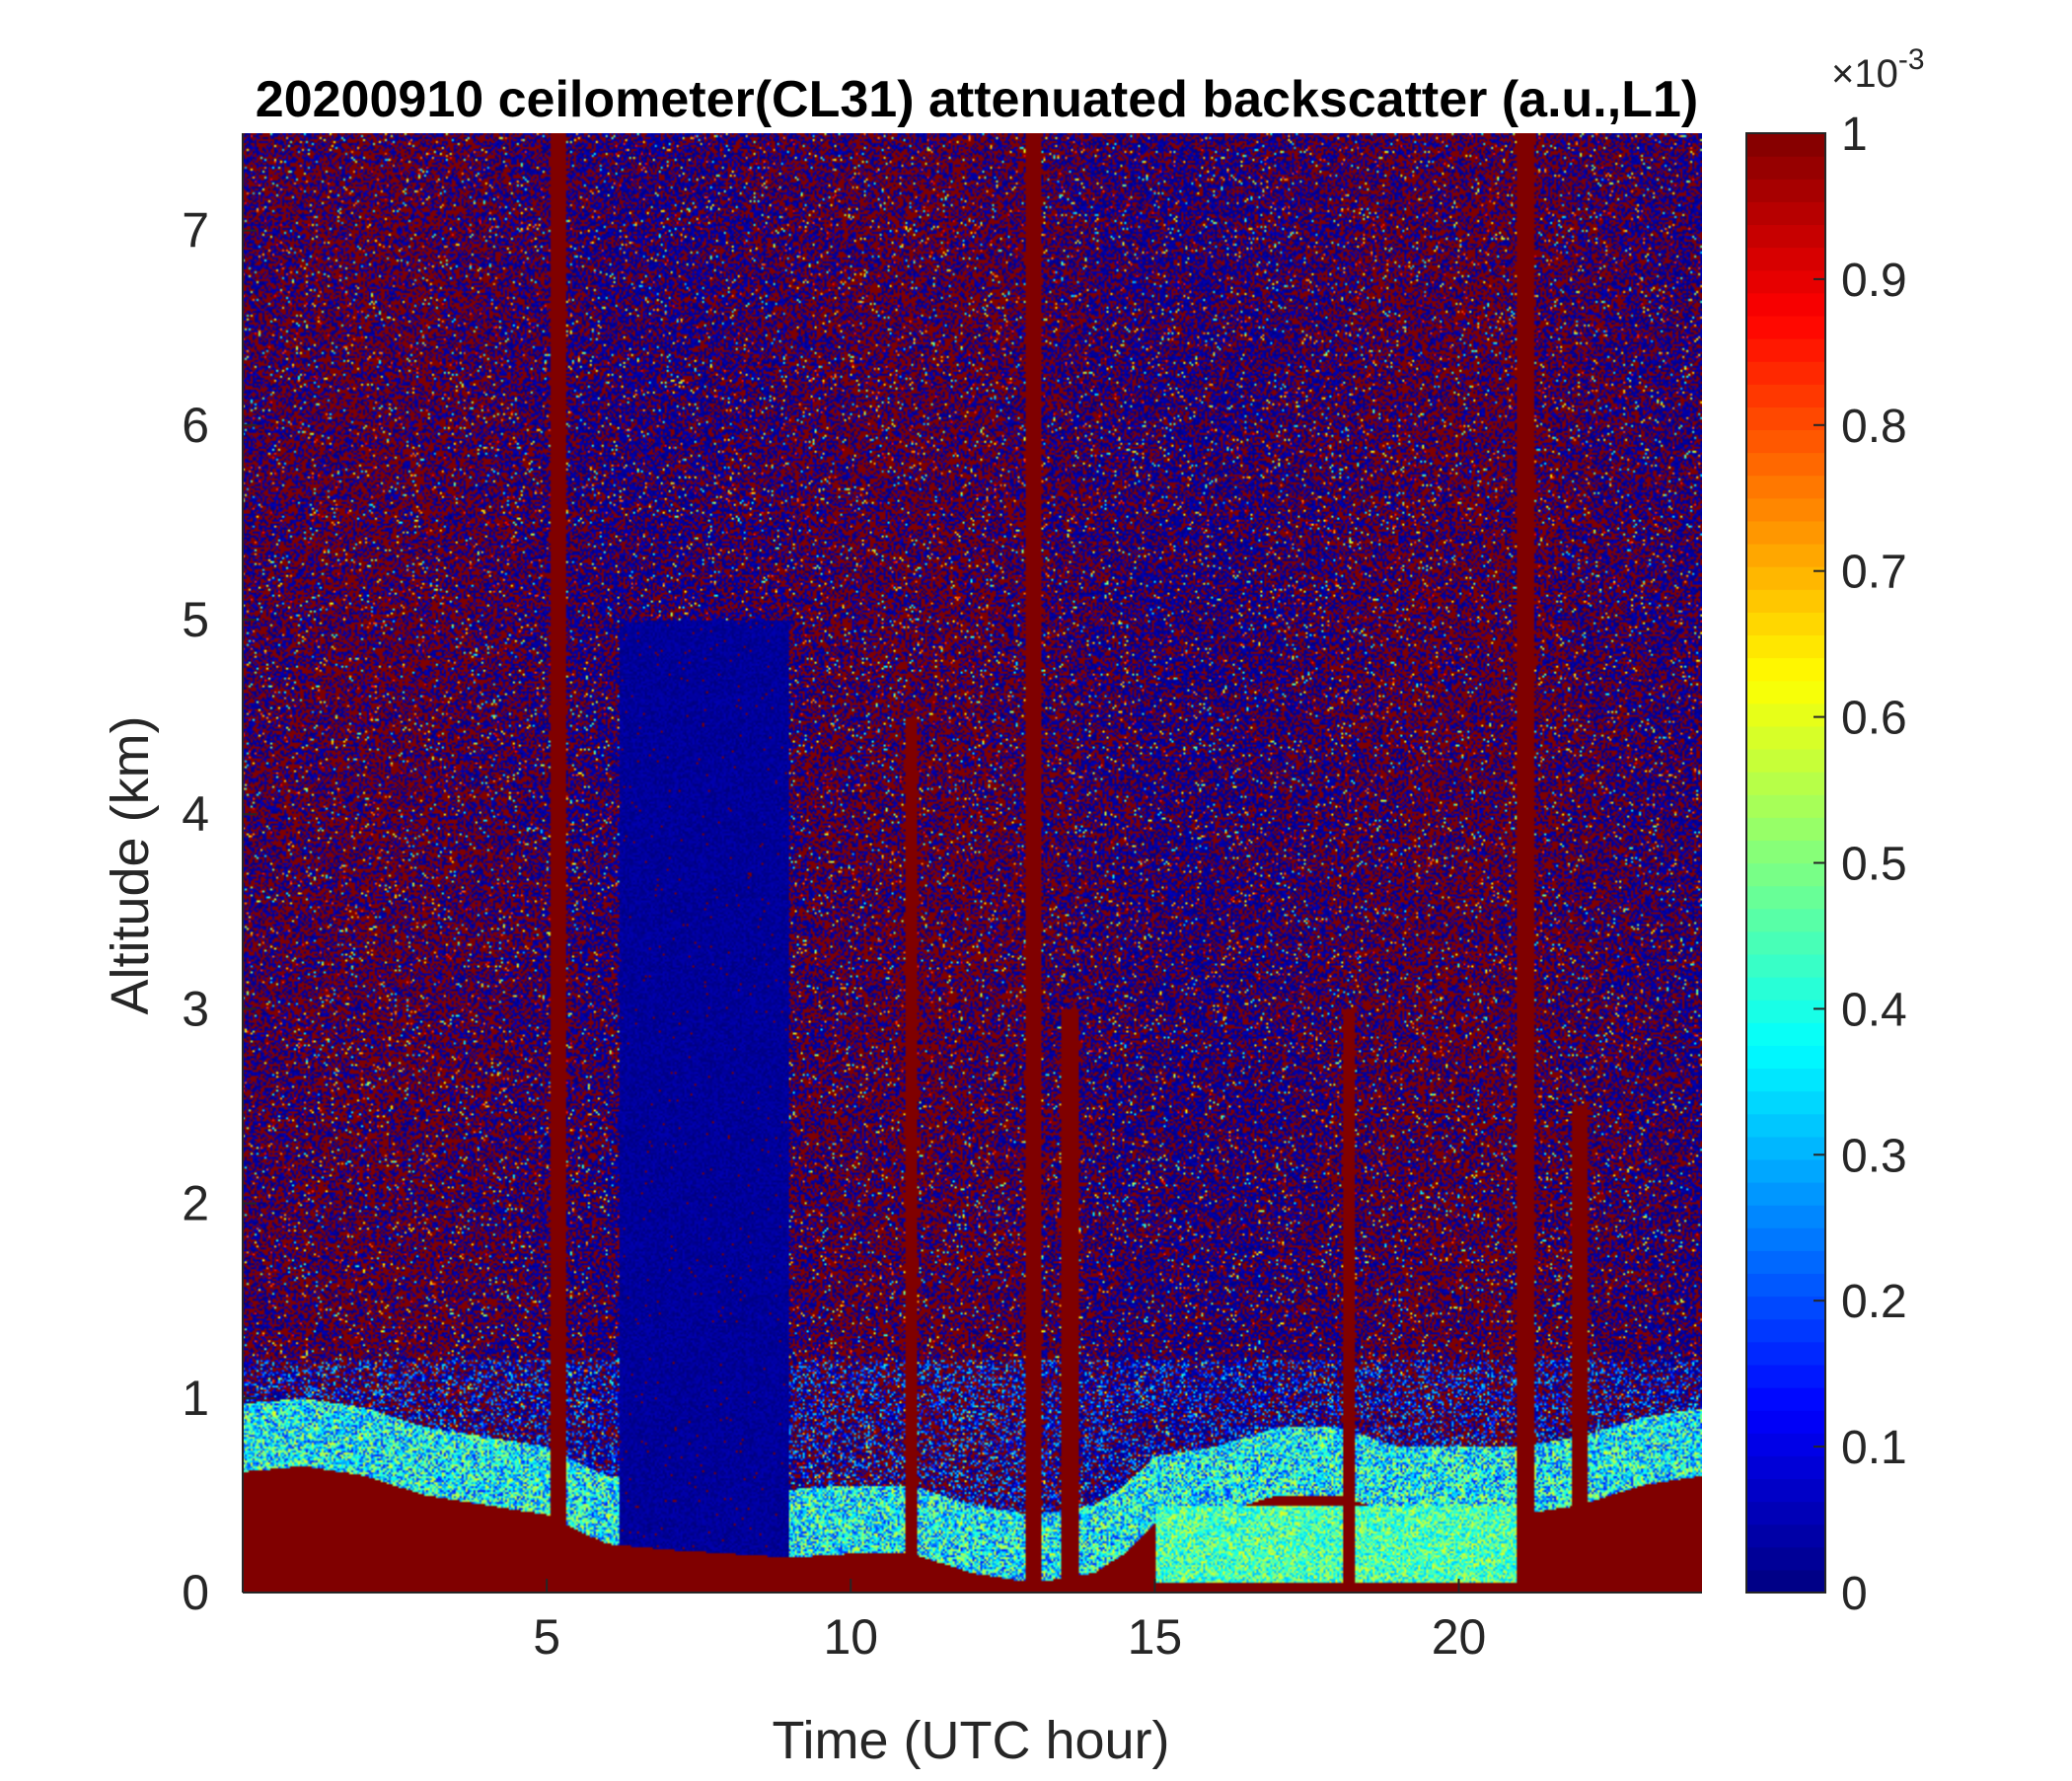  Describe the element at coordinates (196, 1398) in the screenshot. I see `y-tick-label: 1` at that location.